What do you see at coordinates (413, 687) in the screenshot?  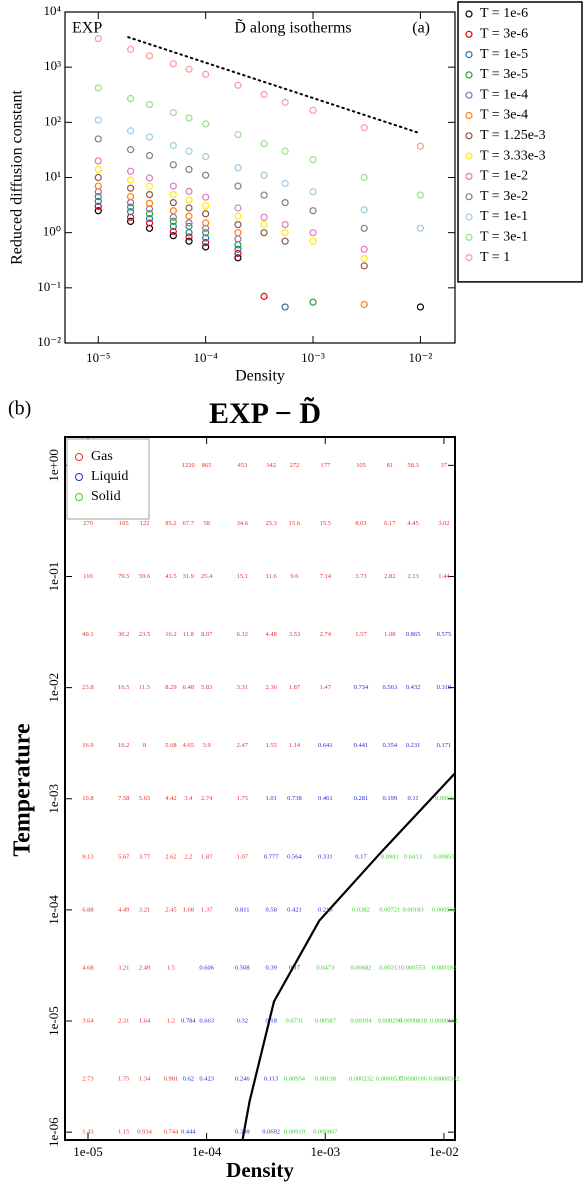 I see `value-label: 0.432` at bounding box center [413, 687].